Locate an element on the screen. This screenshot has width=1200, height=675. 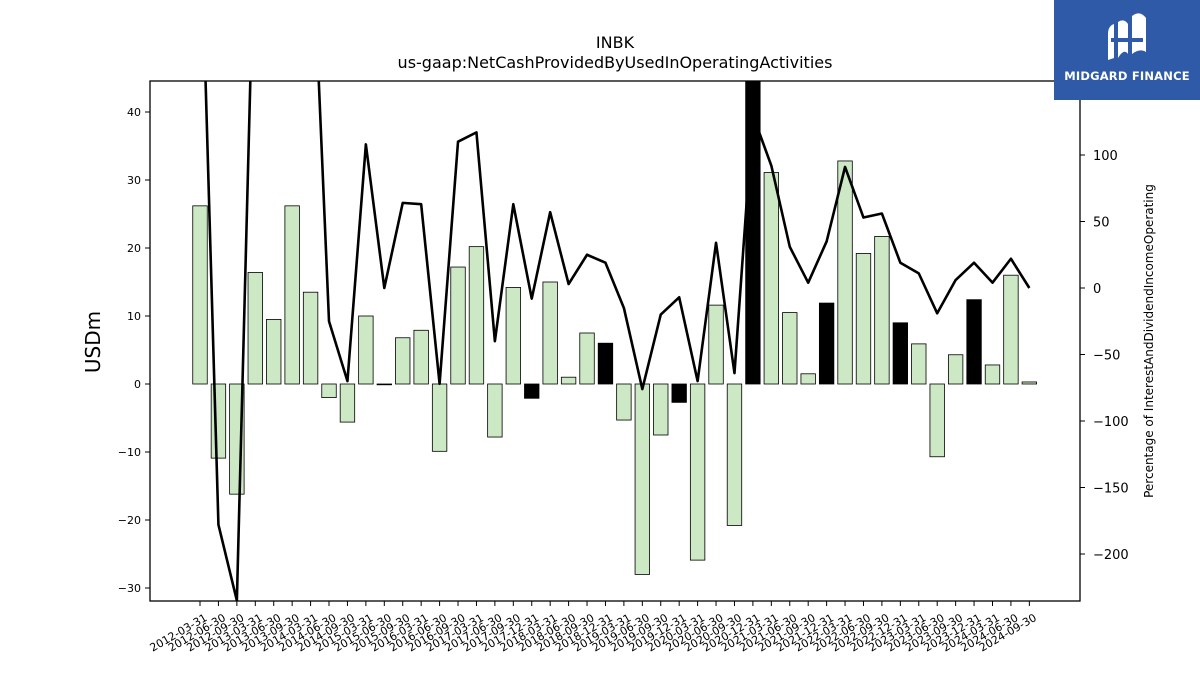
y2-tick-label: 0 is located at coordinates (1097, 289).